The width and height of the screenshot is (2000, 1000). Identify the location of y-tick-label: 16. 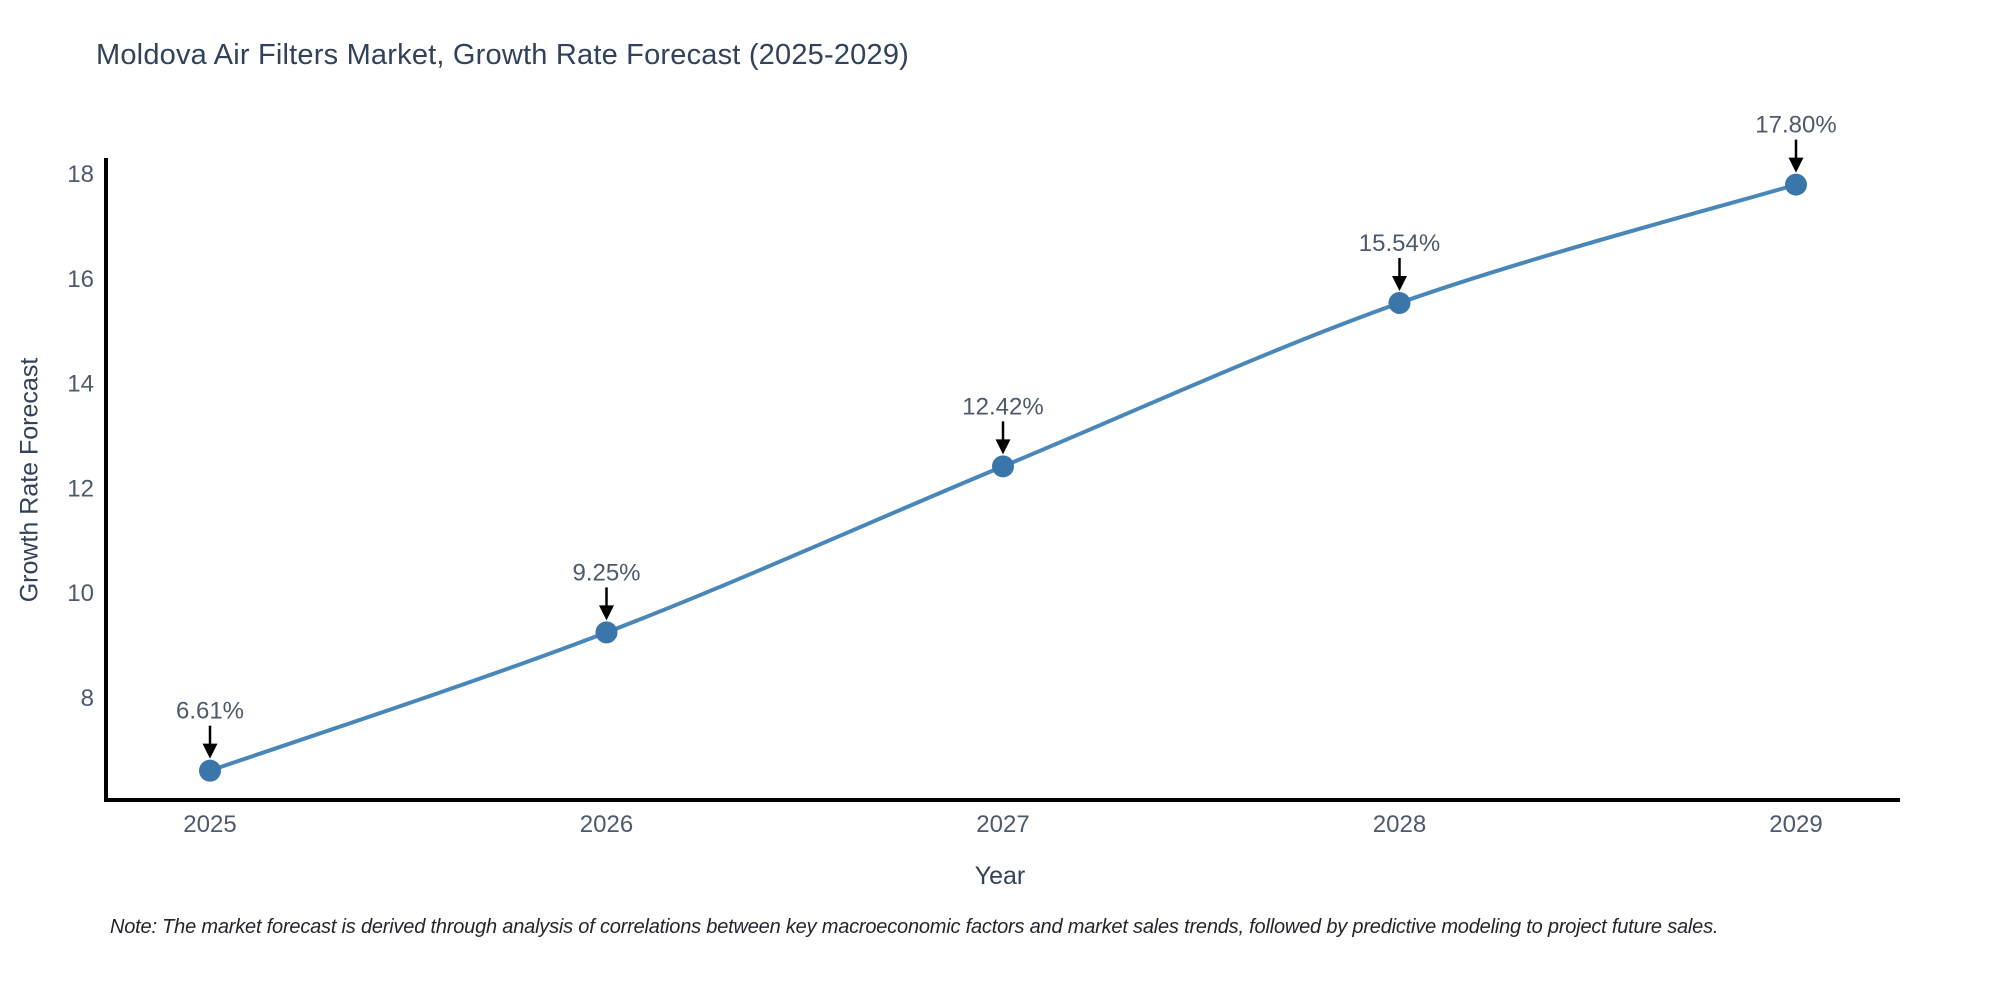
(80, 279).